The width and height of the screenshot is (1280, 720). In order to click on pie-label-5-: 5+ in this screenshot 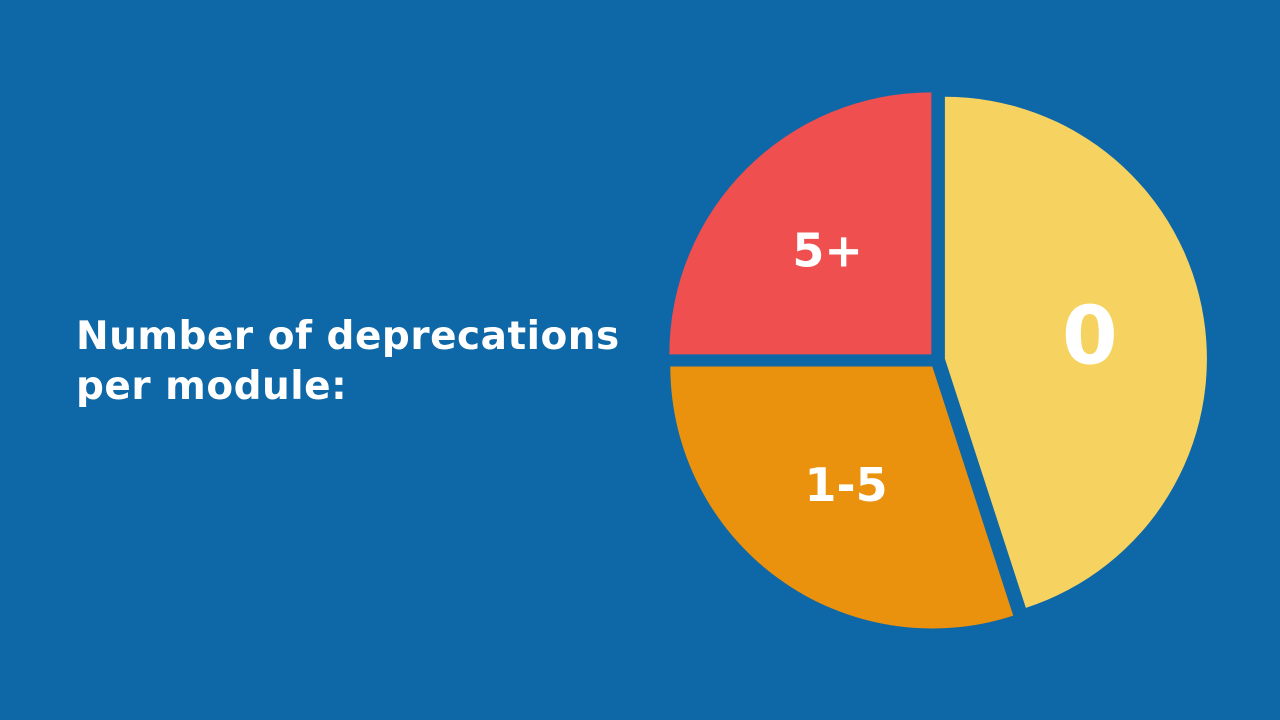, I will do `click(827, 251)`.